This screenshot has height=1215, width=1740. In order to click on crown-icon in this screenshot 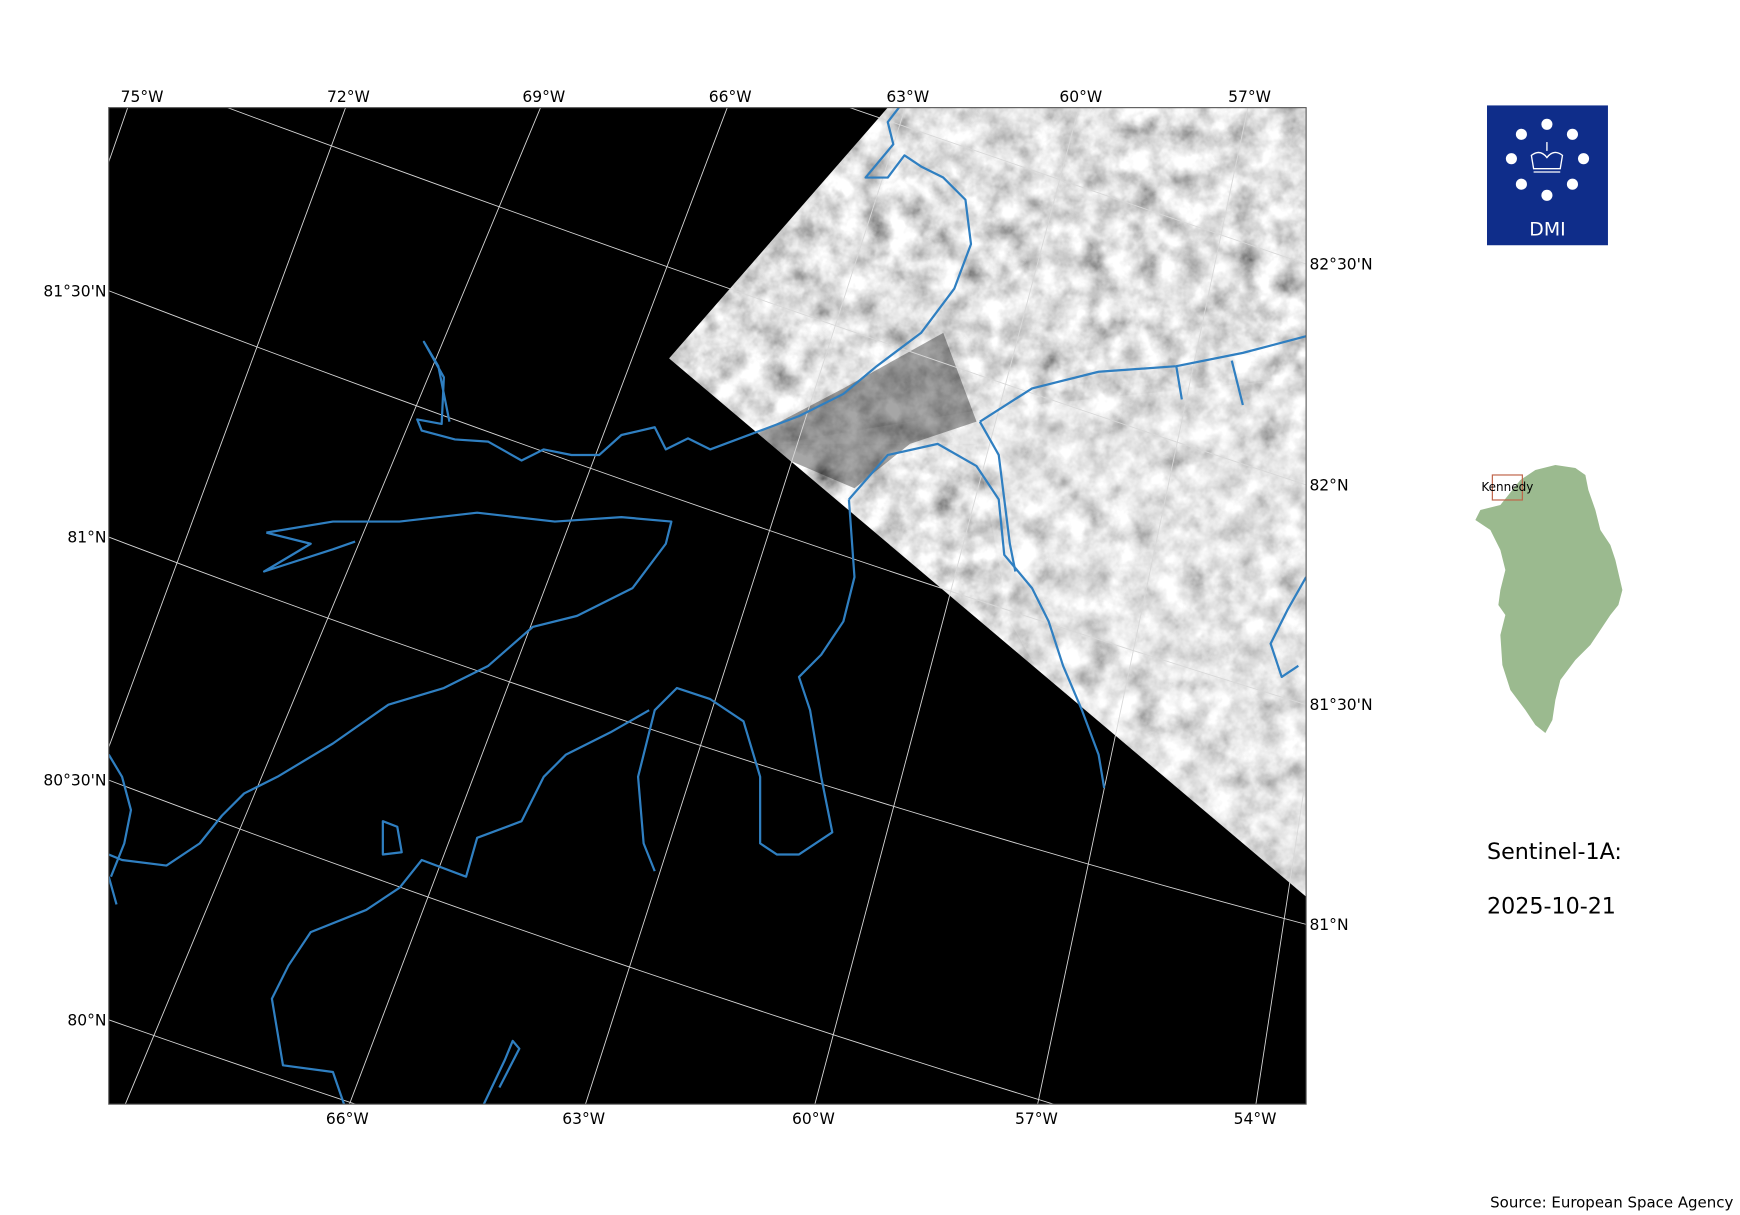, I will do `click(1547, 157)`.